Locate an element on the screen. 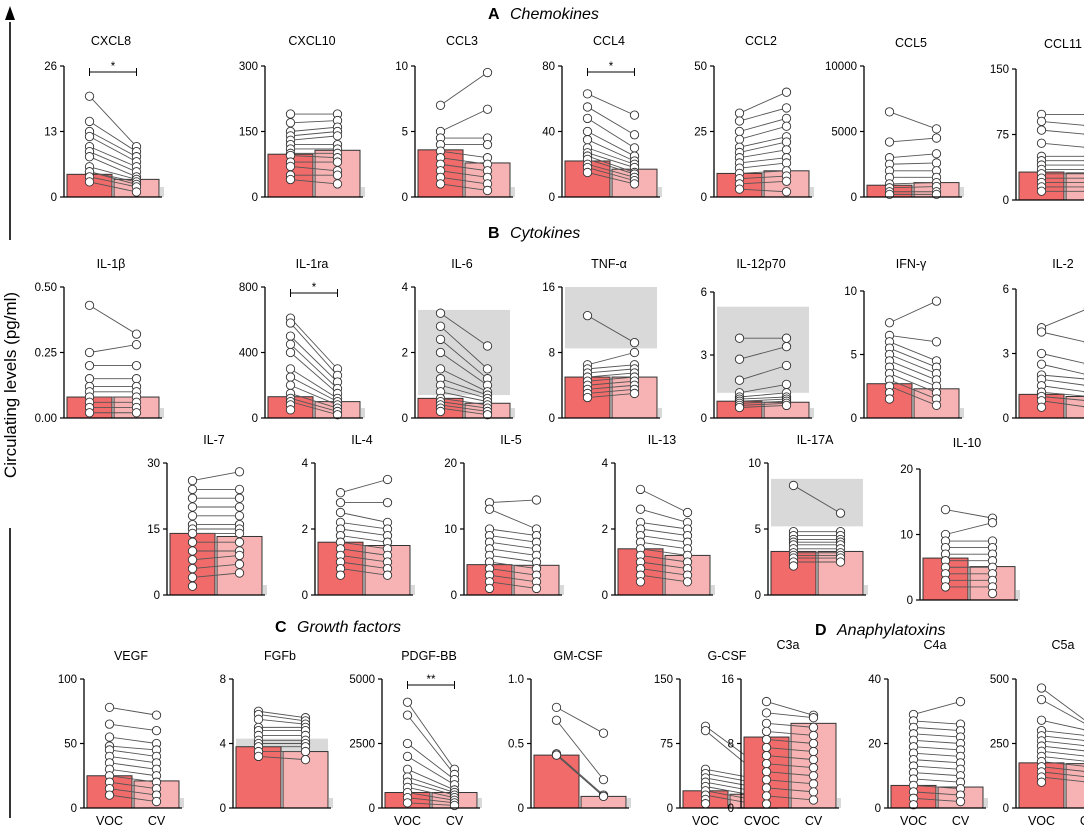  panel-gm-csf: GM-CSF 0 0.5 1.0 is located at coordinates (569, 732).